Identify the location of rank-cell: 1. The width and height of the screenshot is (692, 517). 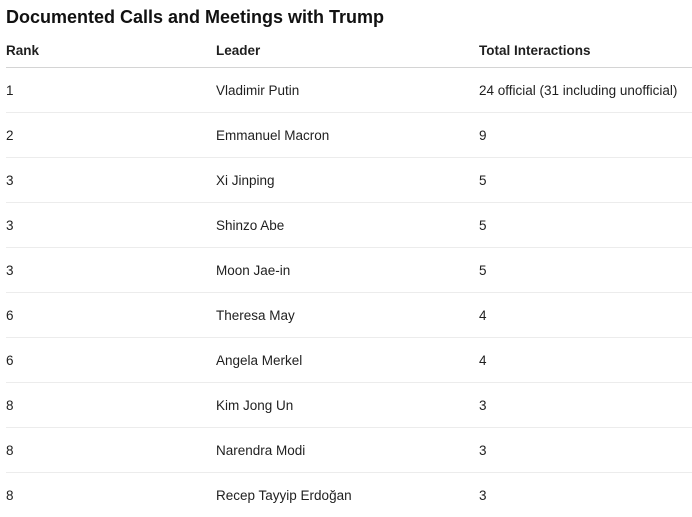
(111, 90).